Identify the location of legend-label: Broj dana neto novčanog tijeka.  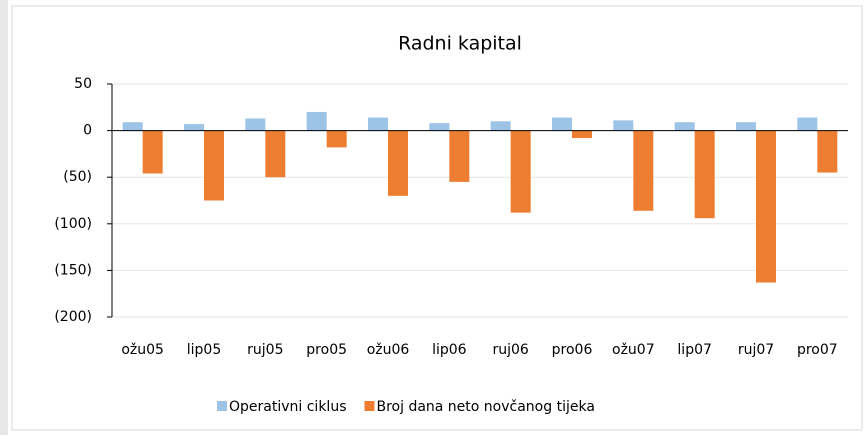
(485, 407).